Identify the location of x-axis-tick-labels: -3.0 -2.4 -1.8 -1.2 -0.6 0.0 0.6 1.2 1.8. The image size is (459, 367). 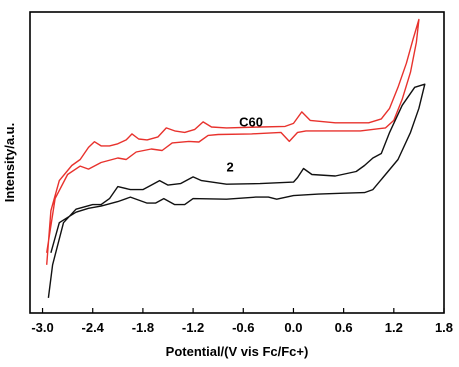
(242, 327).